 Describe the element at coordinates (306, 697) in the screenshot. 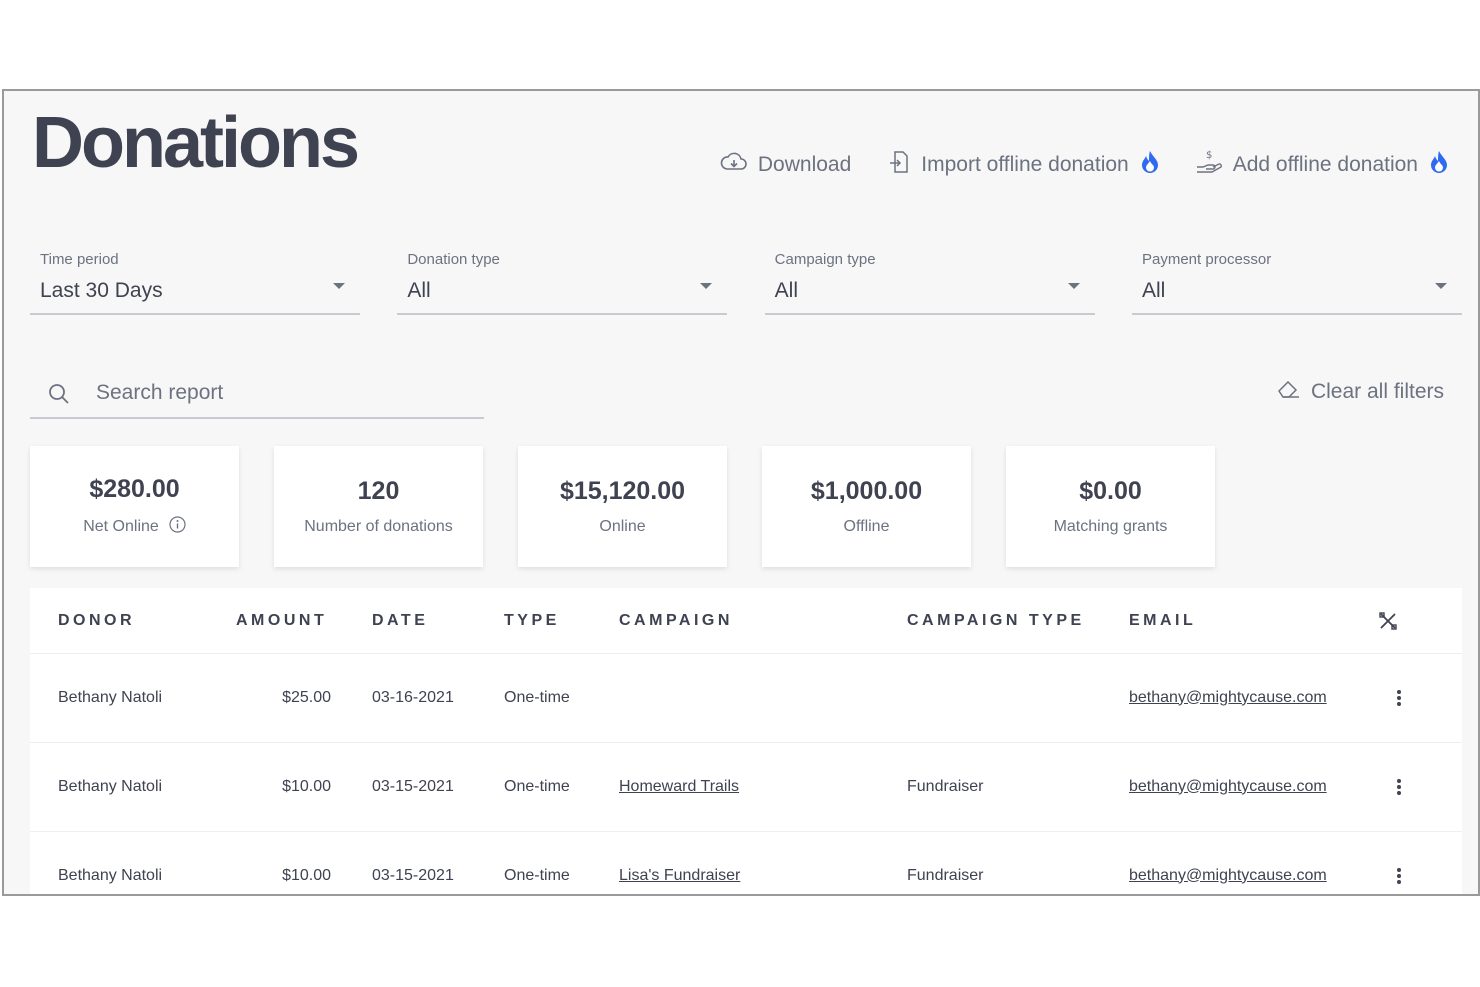

I see `cell-amount: $25.00` at that location.